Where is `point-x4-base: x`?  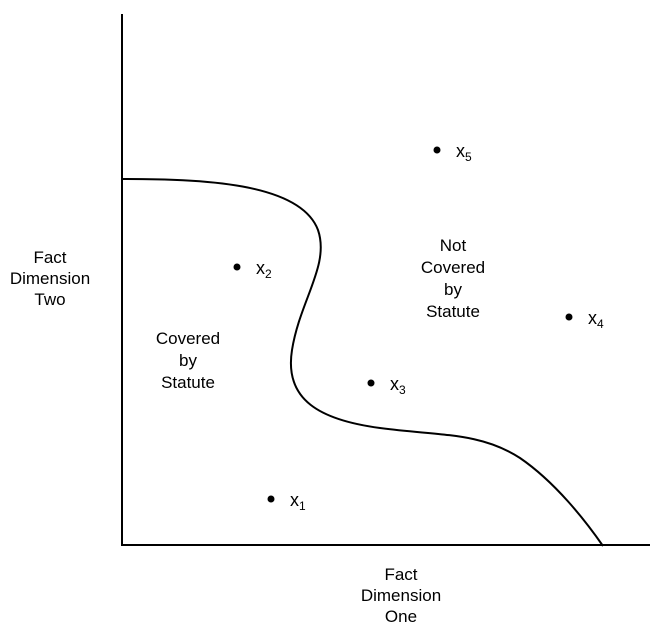
point-x4-base: x is located at coordinates (592, 318).